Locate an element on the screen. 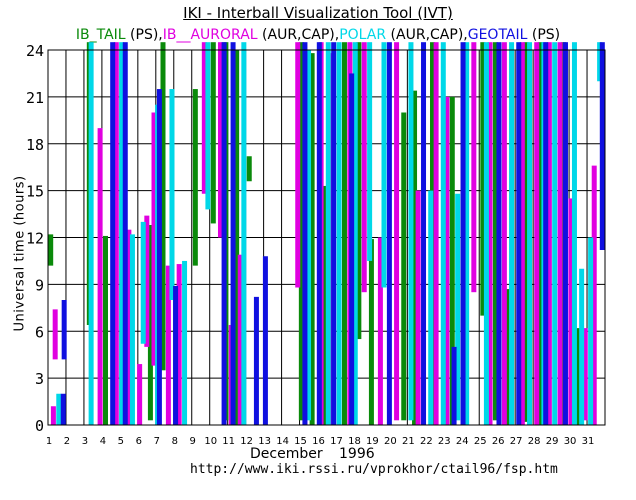 The image size is (636, 500). y-tick-label: 24 is located at coordinates (35, 51).